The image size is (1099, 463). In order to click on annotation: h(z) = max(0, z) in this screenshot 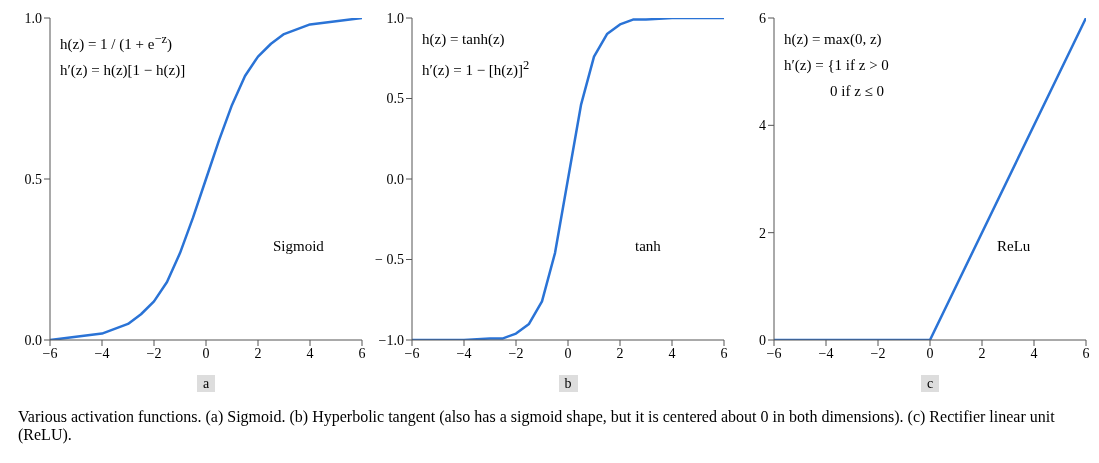, I will do `click(833, 39)`.